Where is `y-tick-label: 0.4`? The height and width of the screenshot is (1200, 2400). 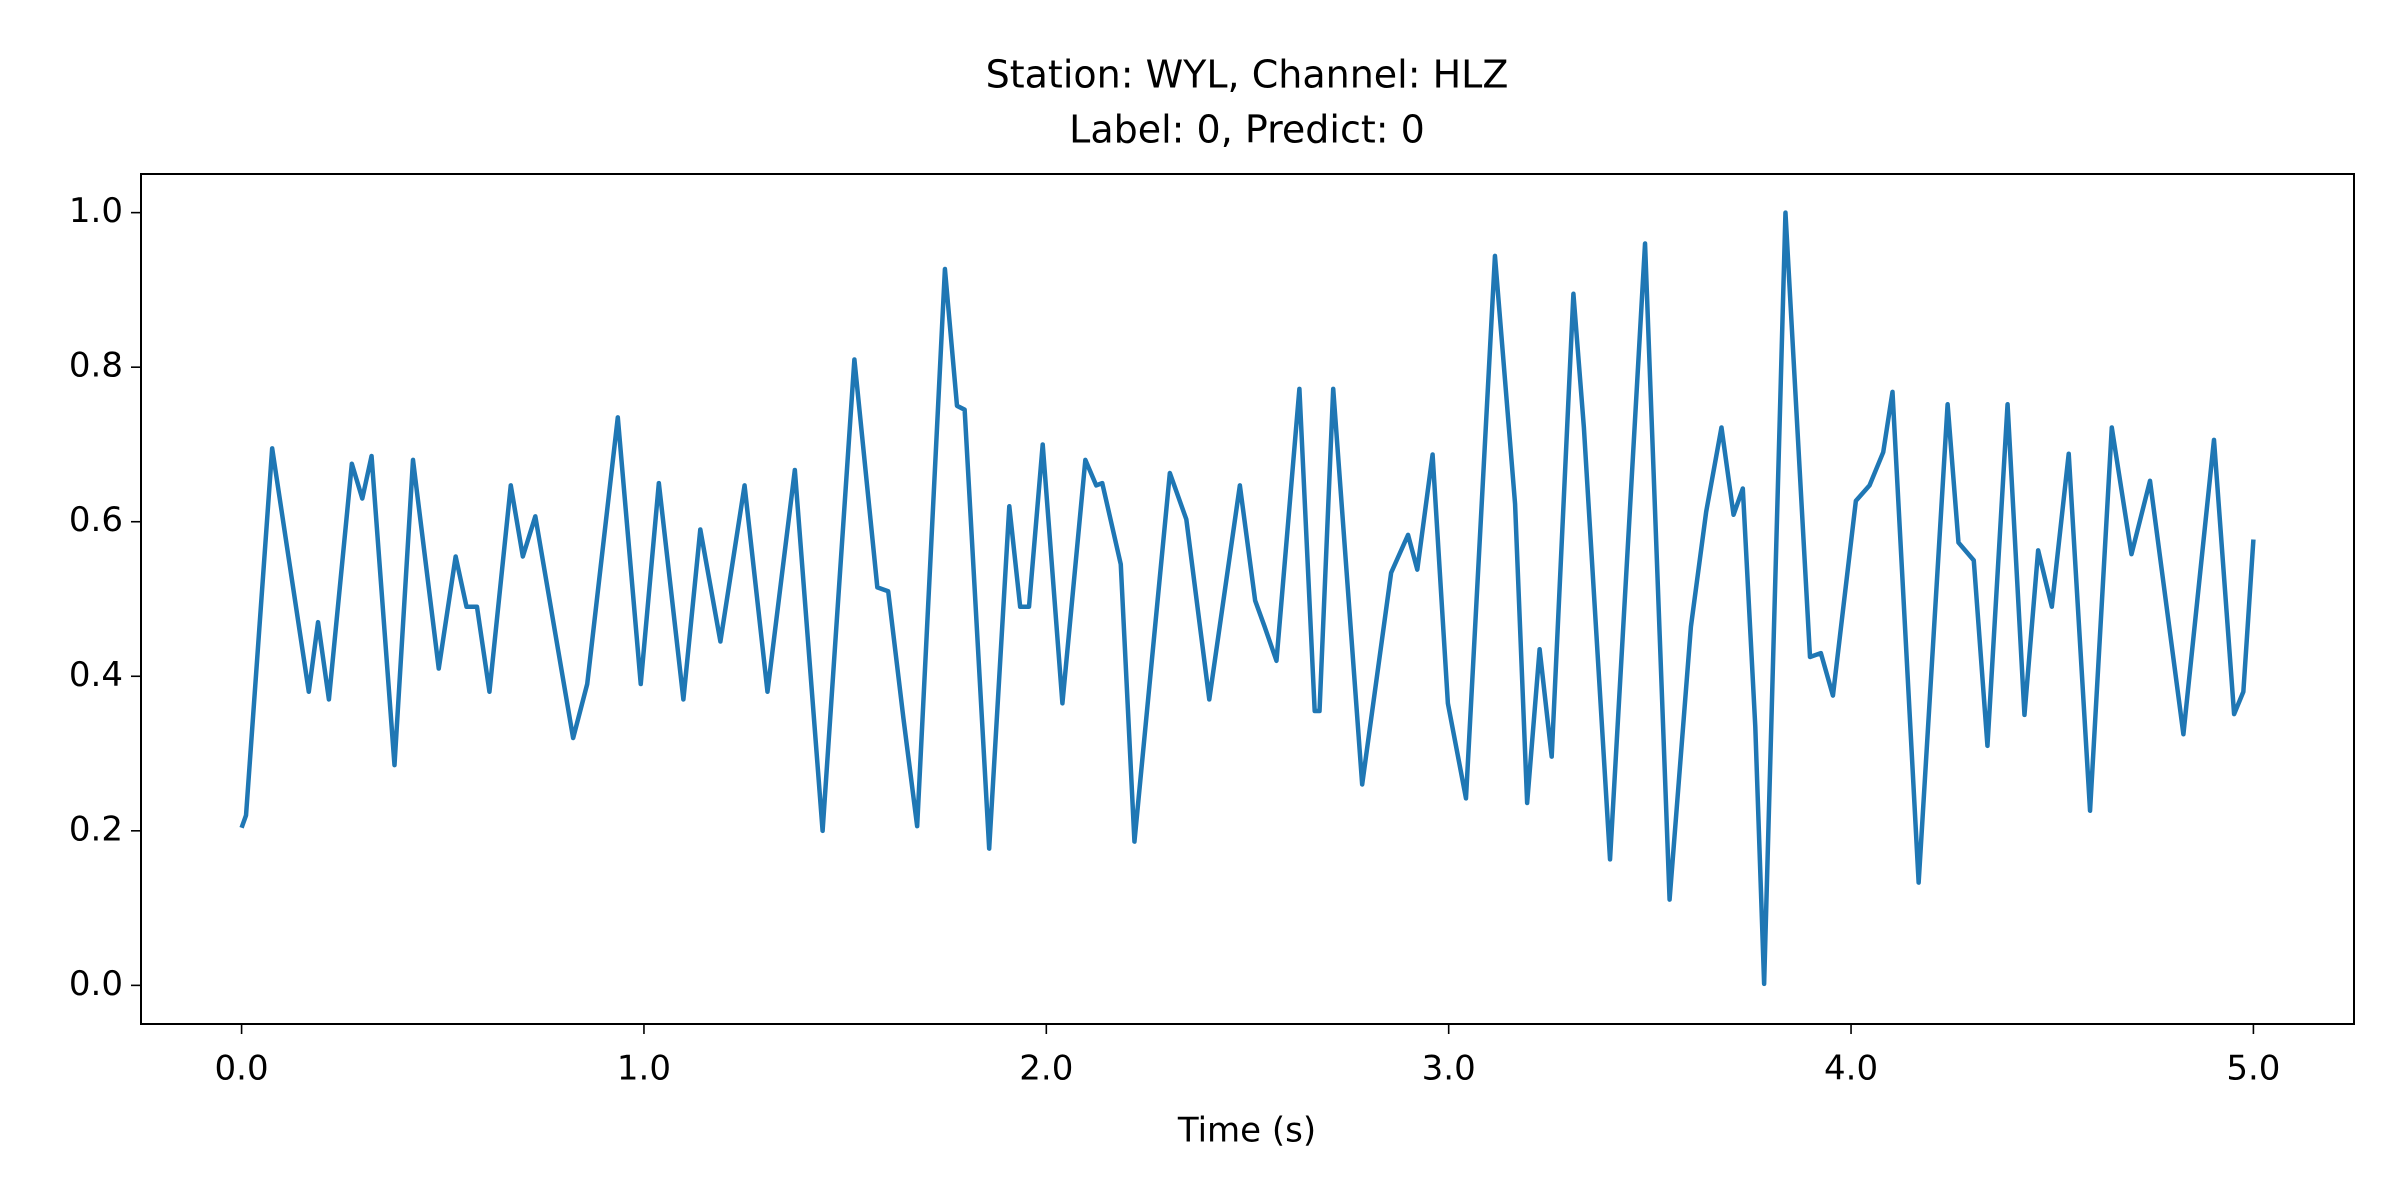
y-tick-label: 0.4 is located at coordinates (96, 675).